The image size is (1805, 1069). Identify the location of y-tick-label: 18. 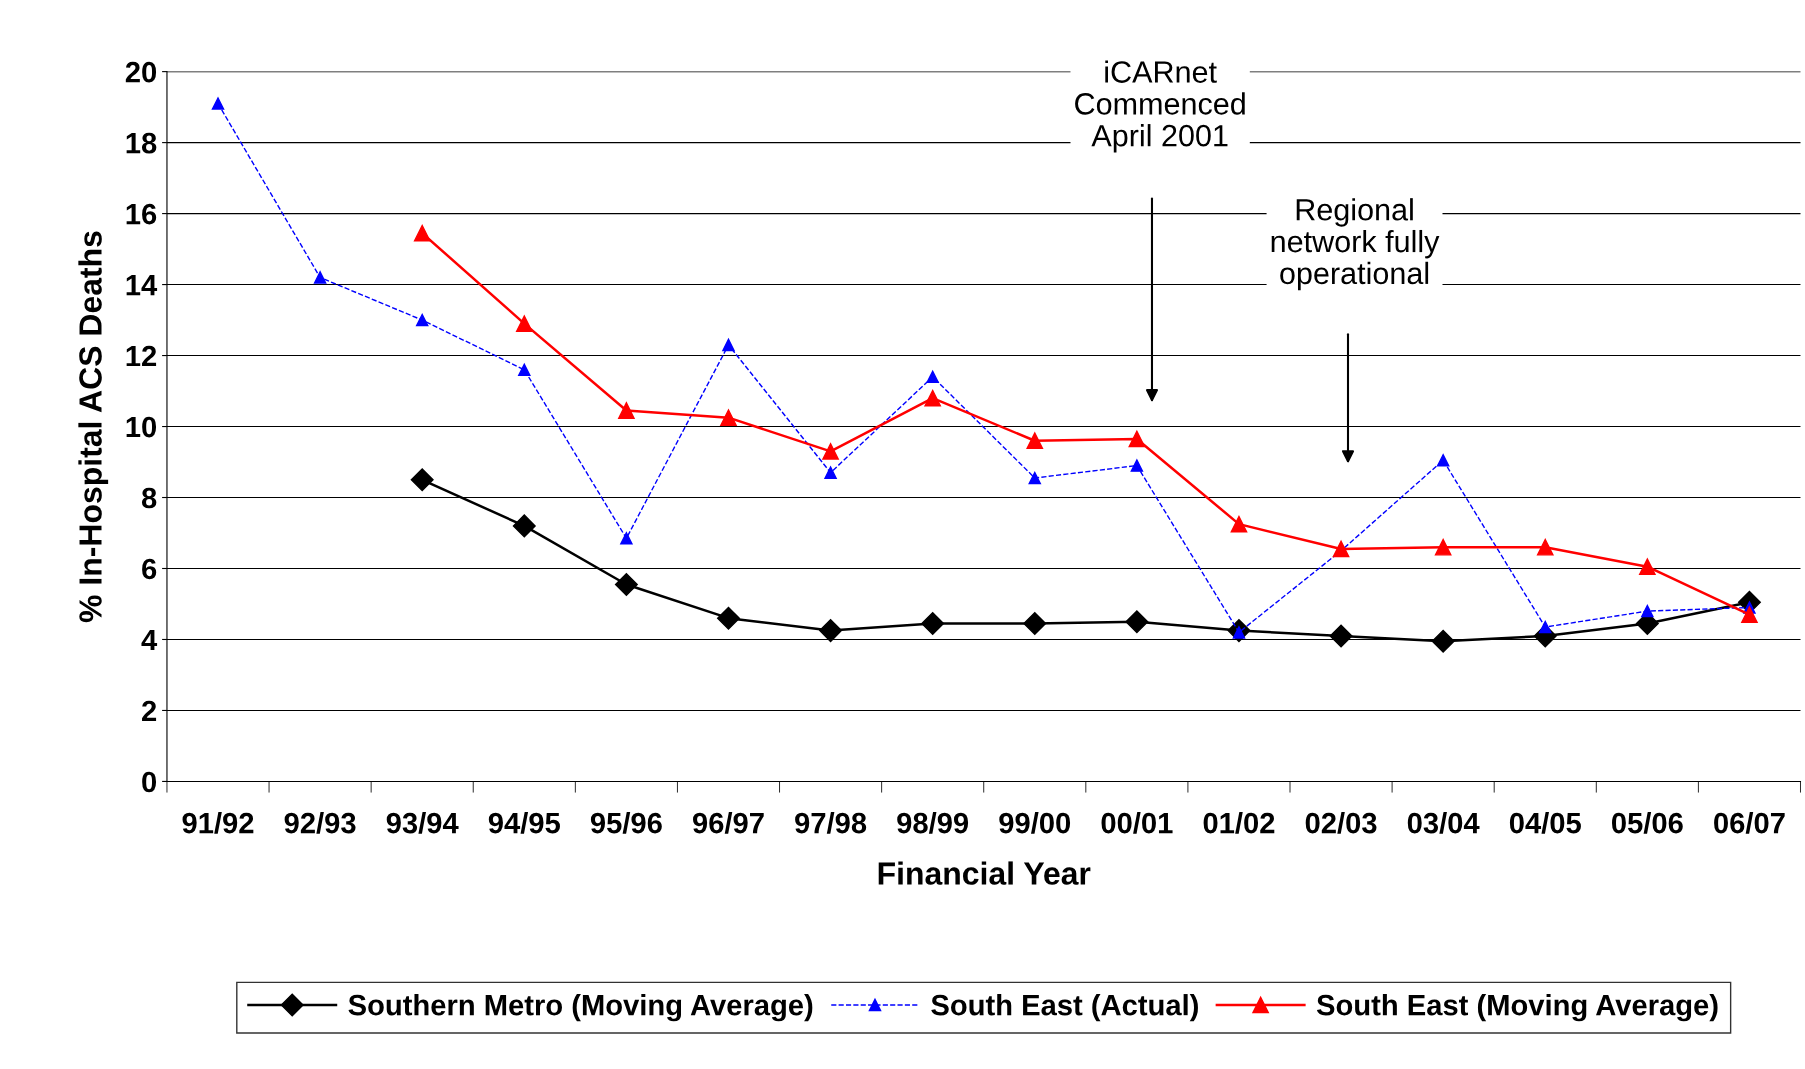
(141, 143).